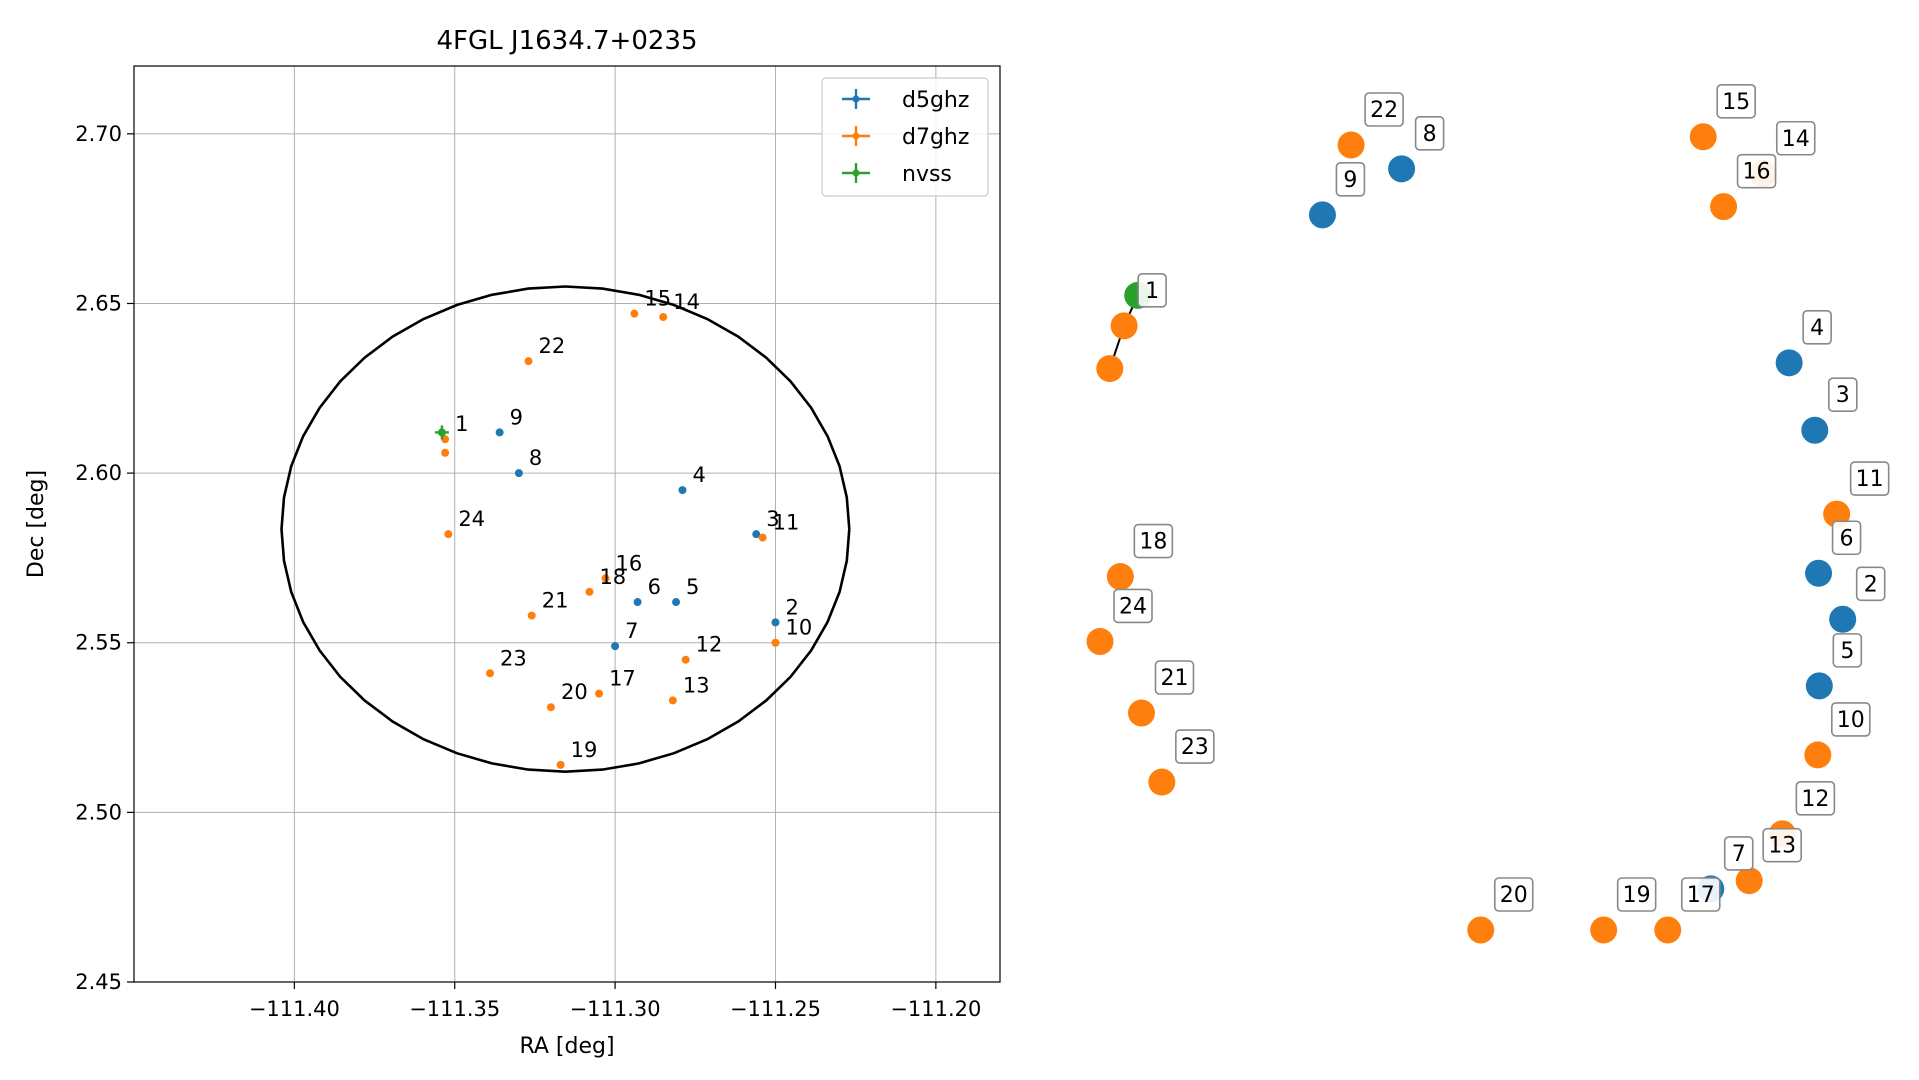 The width and height of the screenshot is (1919, 1080). I want to click on legend-label: nvss, so click(927, 174).